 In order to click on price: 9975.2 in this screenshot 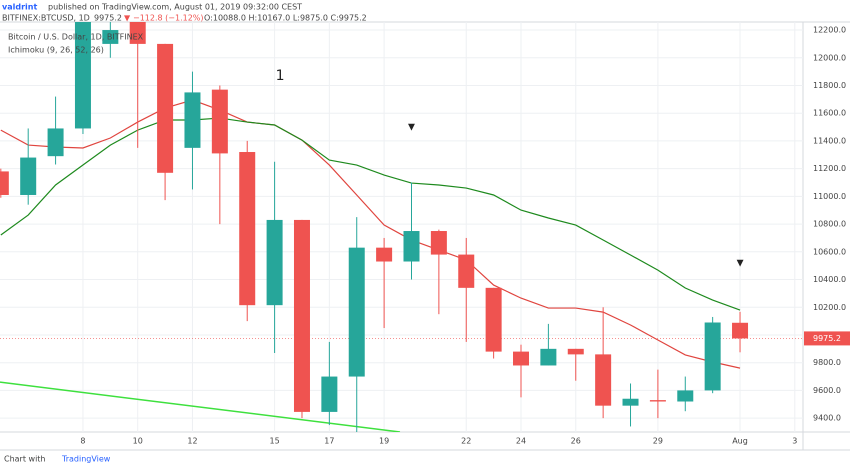, I will do `click(108, 18)`.